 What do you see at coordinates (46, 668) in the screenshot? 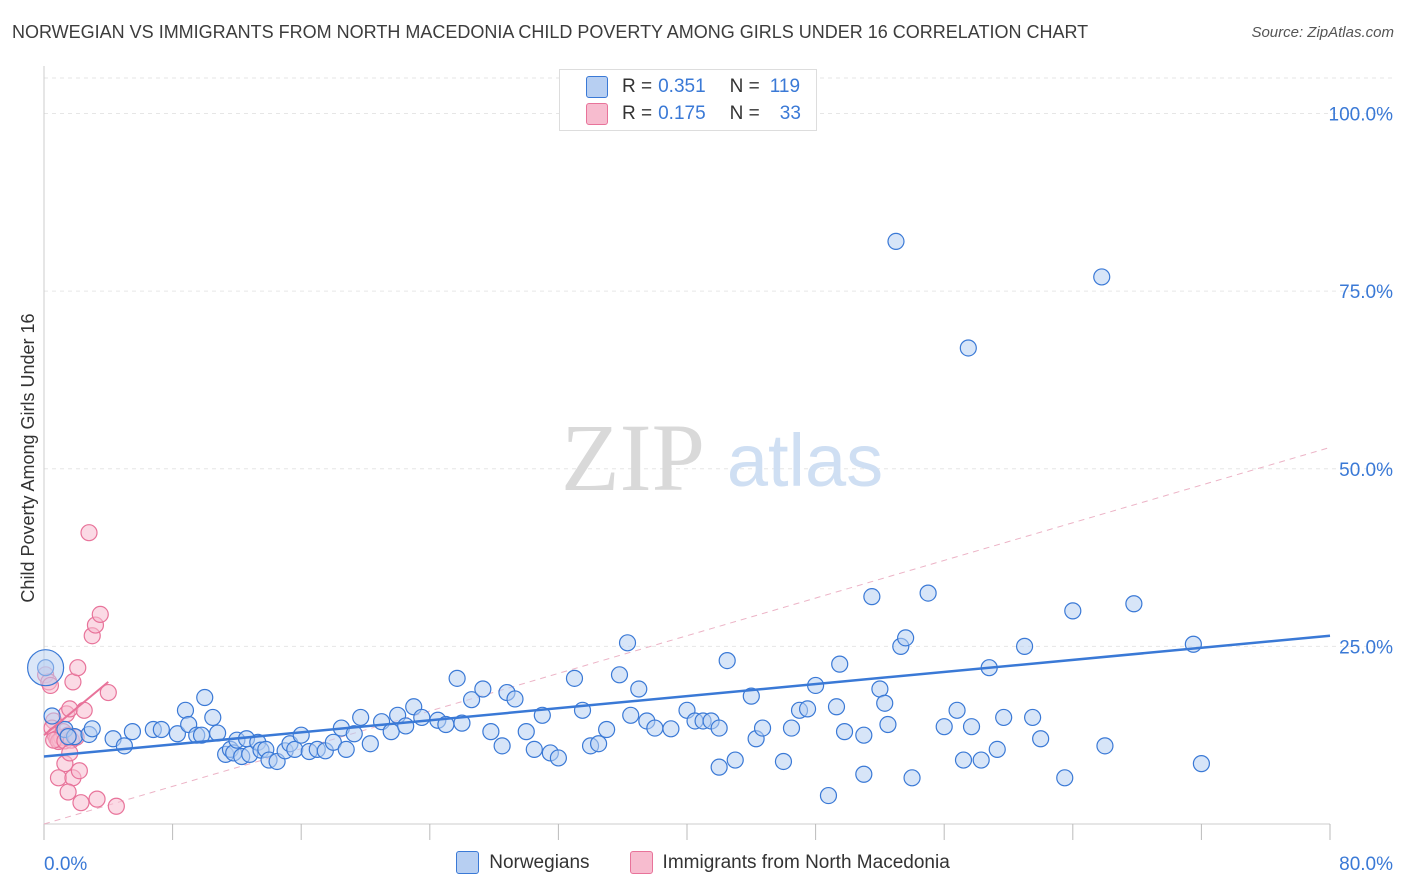
I see `blue-point-large` at bounding box center [46, 668].